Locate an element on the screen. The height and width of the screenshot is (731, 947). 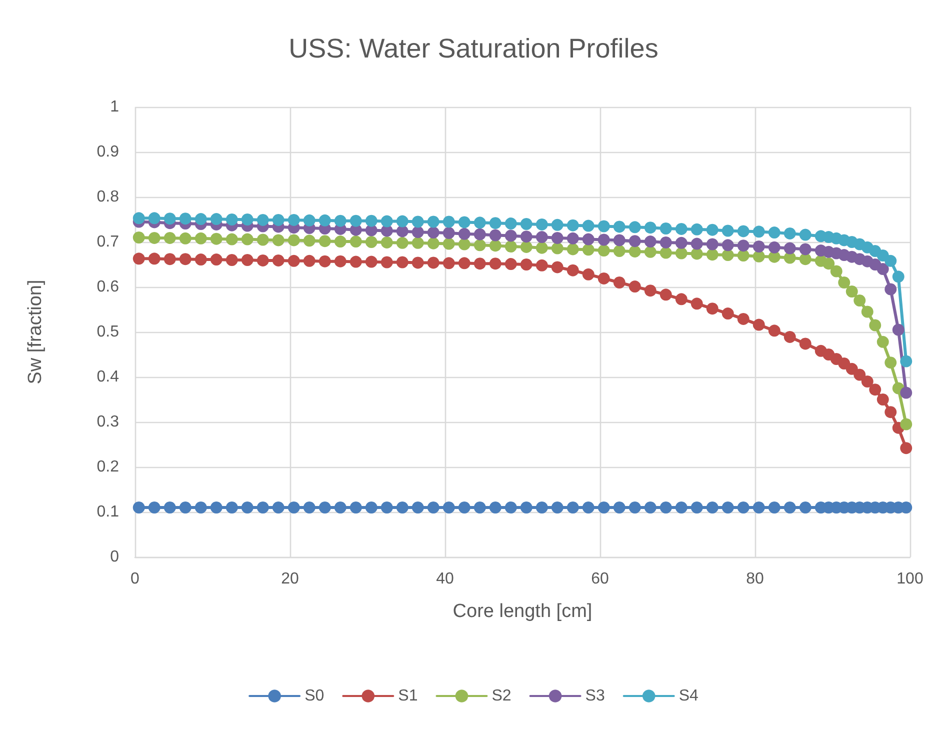
x-tick-label: 100 is located at coordinates (910, 579).